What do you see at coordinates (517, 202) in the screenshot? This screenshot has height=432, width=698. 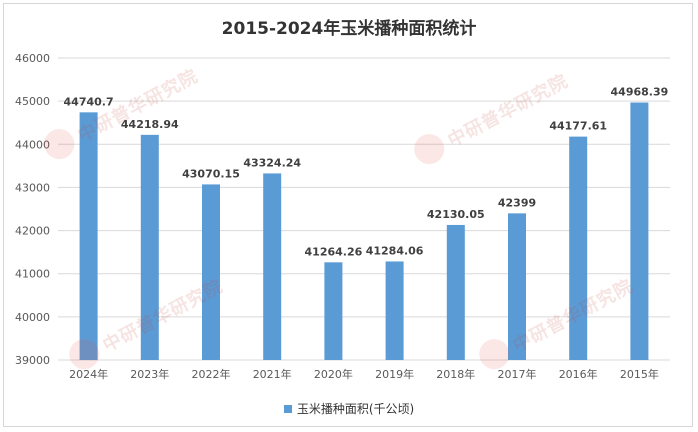 I see `data-label: 42399` at bounding box center [517, 202].